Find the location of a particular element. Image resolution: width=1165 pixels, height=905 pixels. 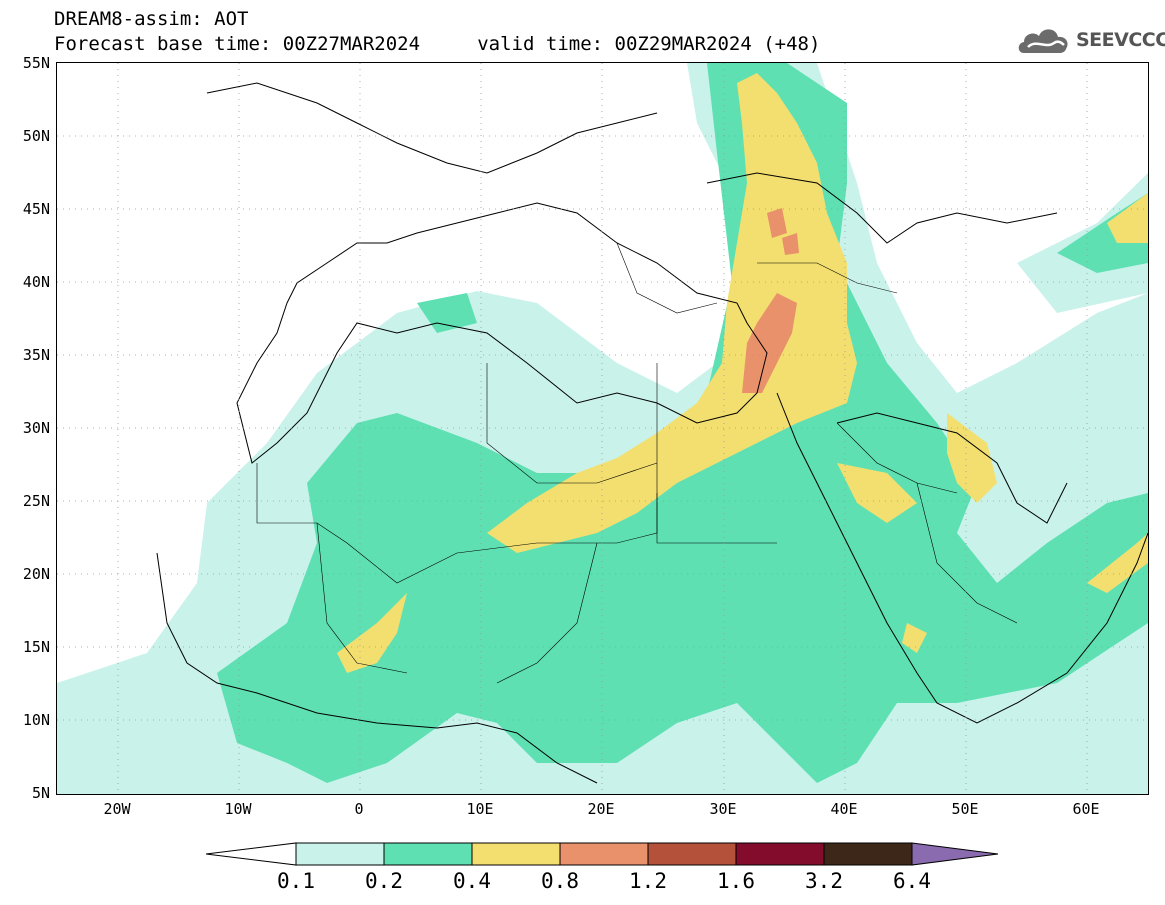

lon-label-10w: 10W is located at coordinates (238, 809).